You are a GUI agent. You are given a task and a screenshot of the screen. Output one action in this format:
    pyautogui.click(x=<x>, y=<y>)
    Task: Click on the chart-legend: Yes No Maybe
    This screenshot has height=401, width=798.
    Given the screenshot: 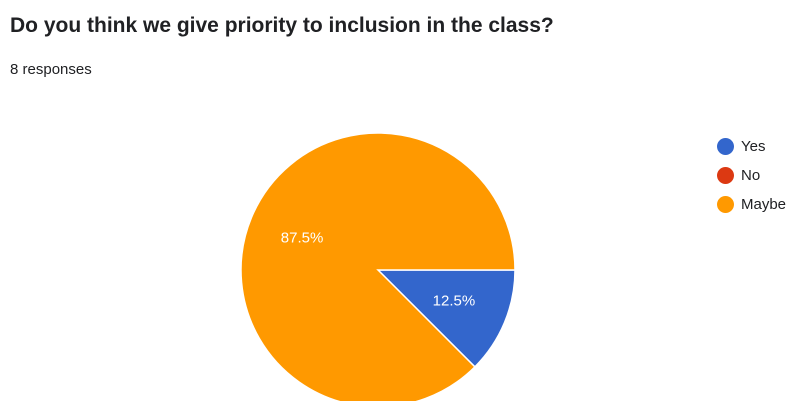 What is the action you would take?
    pyautogui.click(x=751, y=175)
    